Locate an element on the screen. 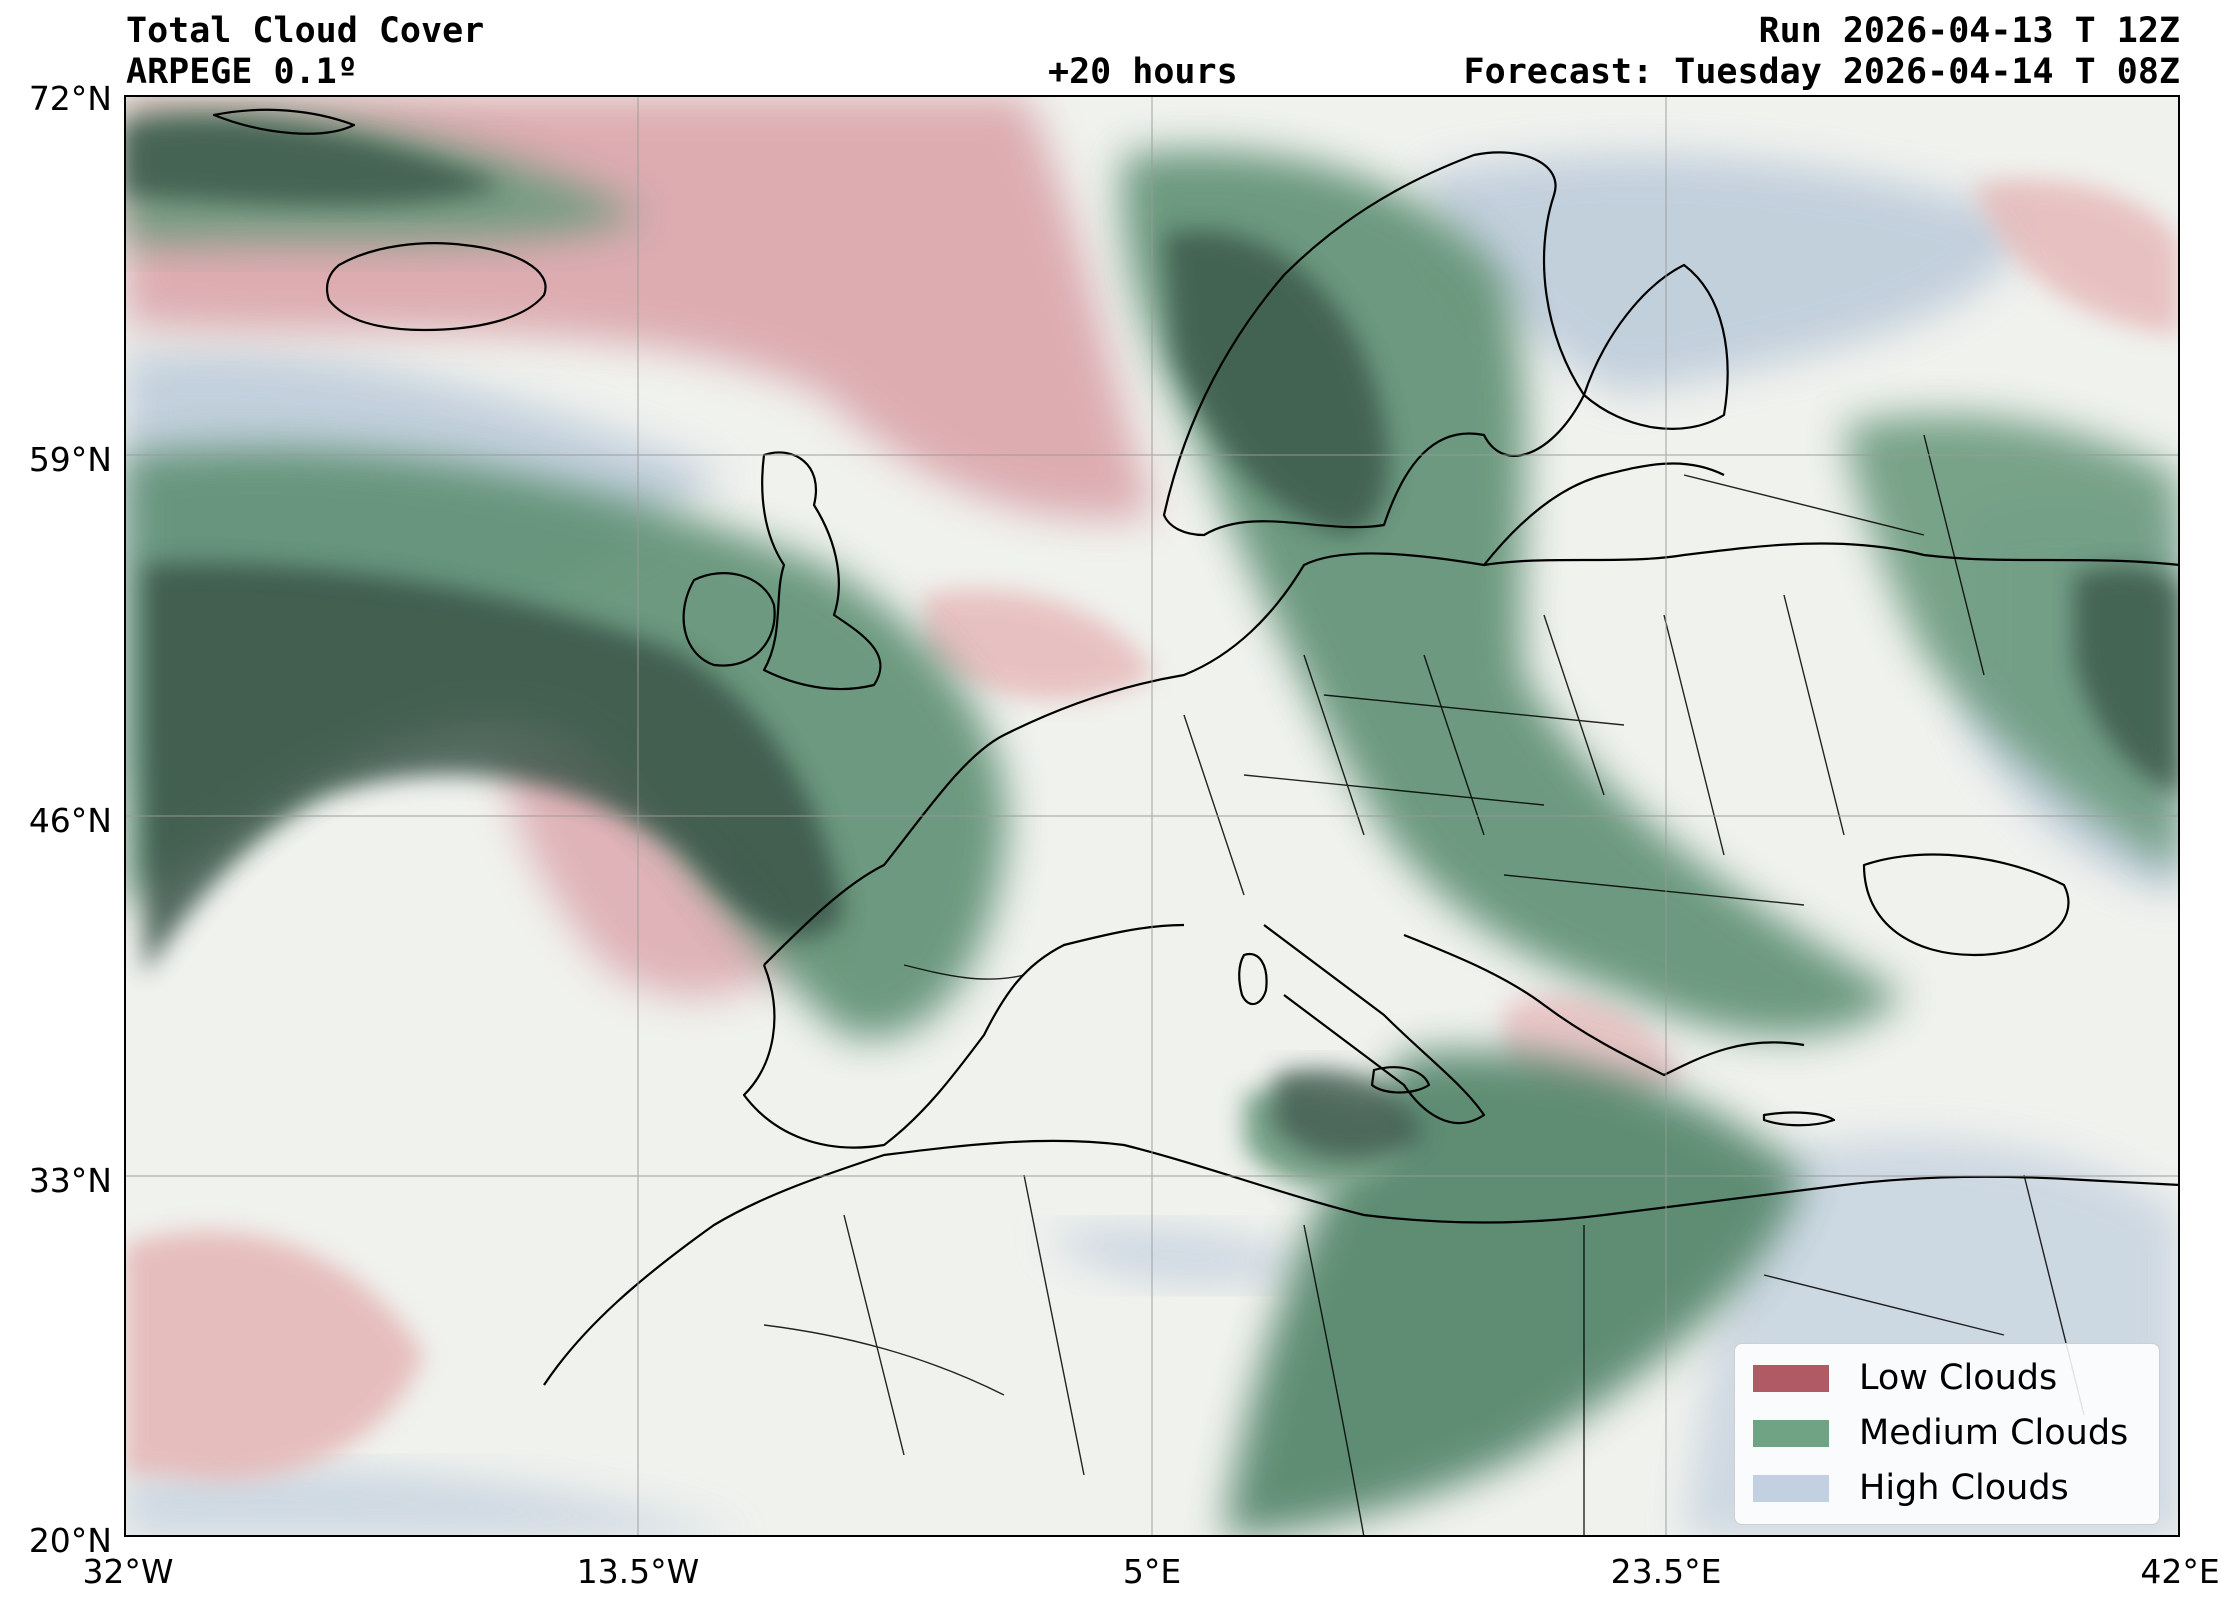  legend-label-low-clouds: Low Clouds is located at coordinates (1958, 1378).